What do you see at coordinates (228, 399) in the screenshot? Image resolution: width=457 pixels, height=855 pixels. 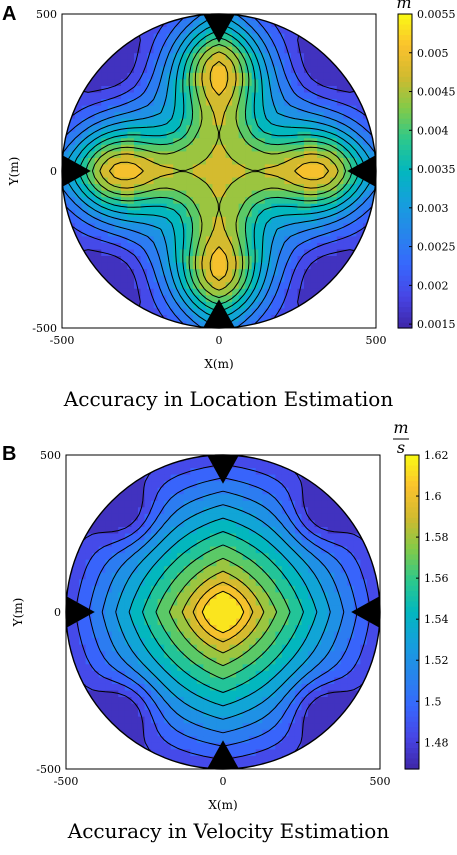 I see `chart-title: Accuracy in Location Estimation` at bounding box center [228, 399].